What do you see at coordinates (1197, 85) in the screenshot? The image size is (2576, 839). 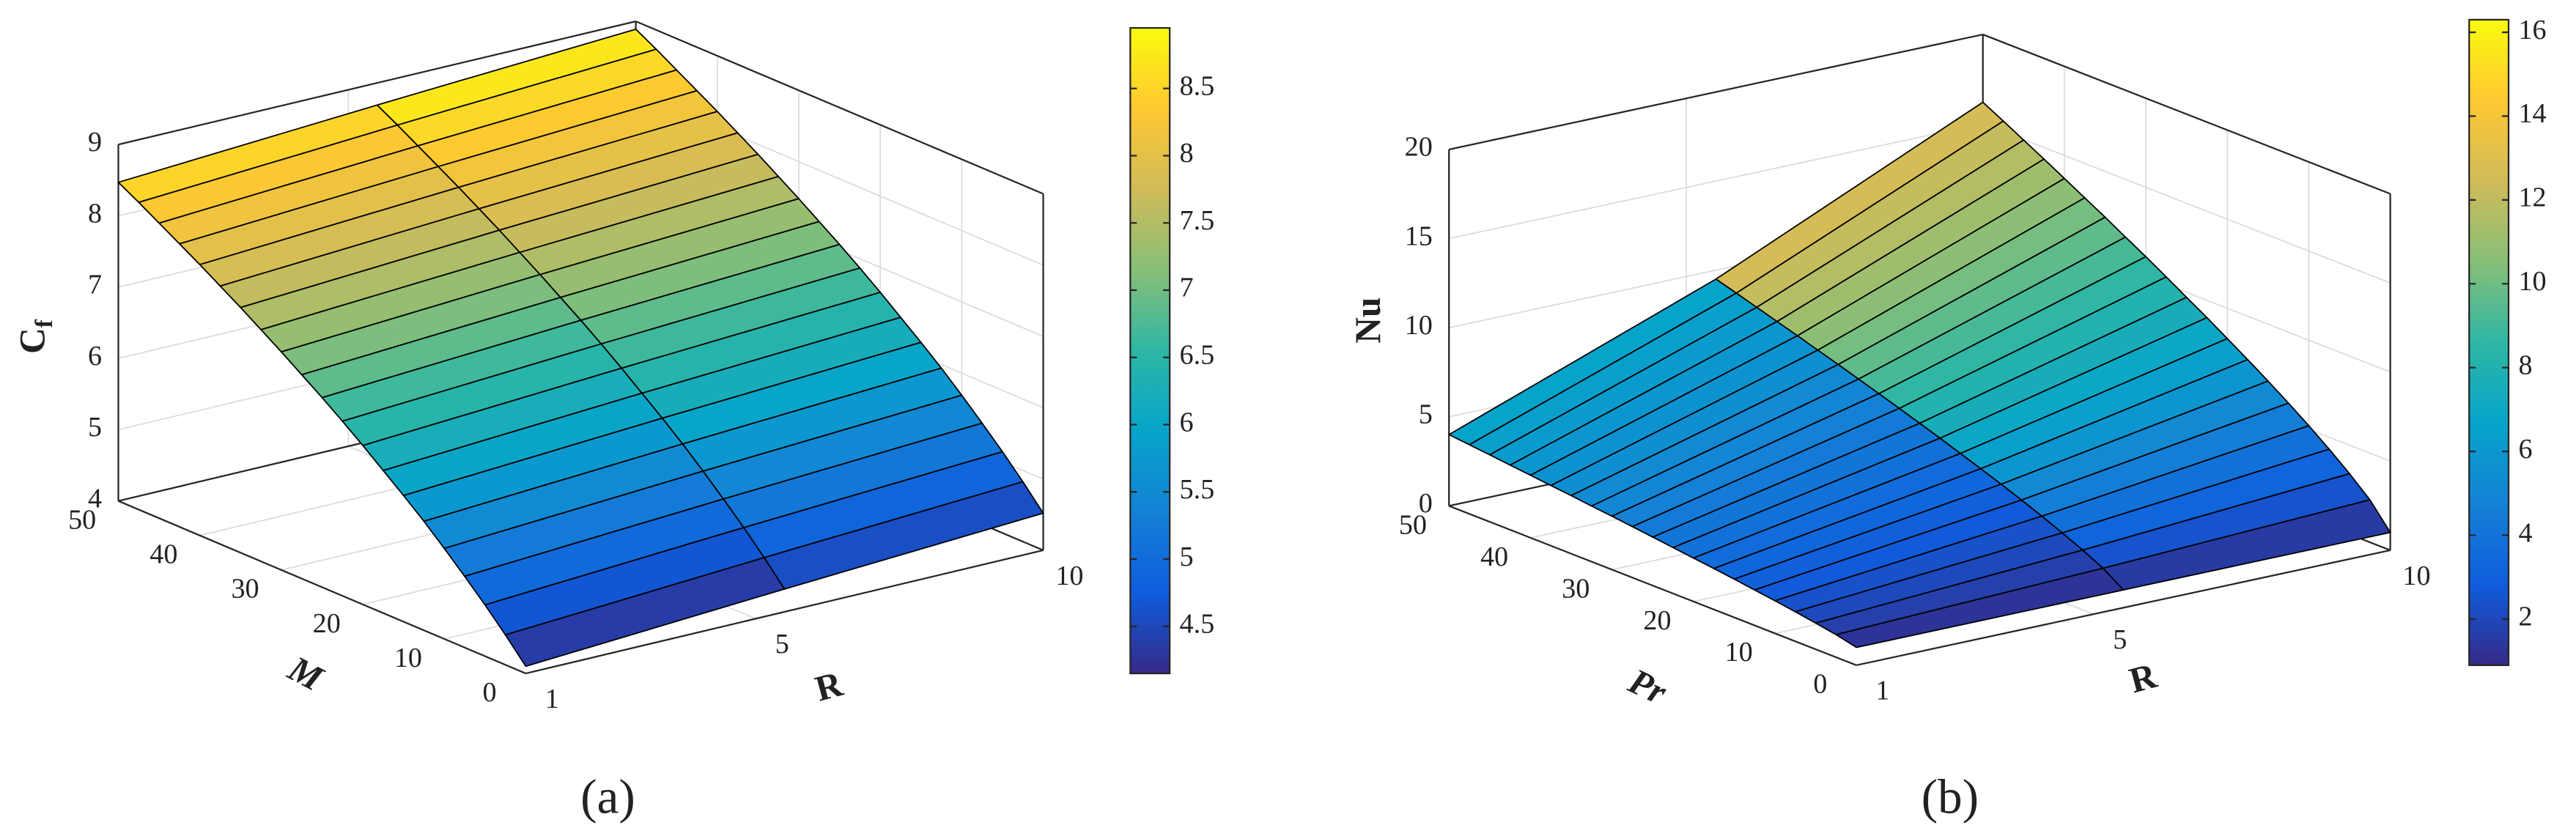 I see `colorbar-tick-label: 8.5` at bounding box center [1197, 85].